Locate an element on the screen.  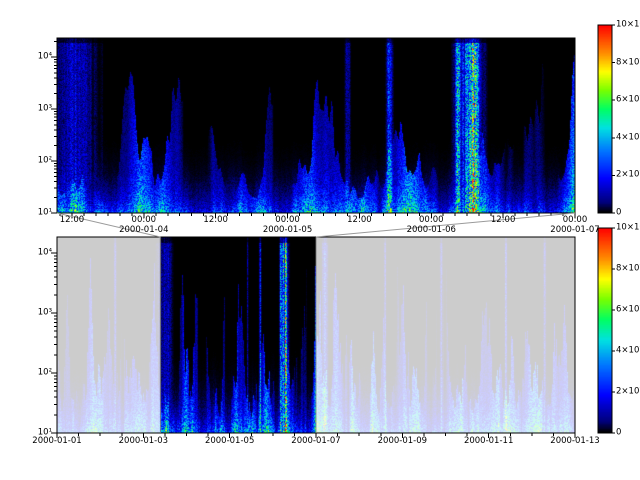
x-date-label: 2000-01-05 is located at coordinates (287, 230).